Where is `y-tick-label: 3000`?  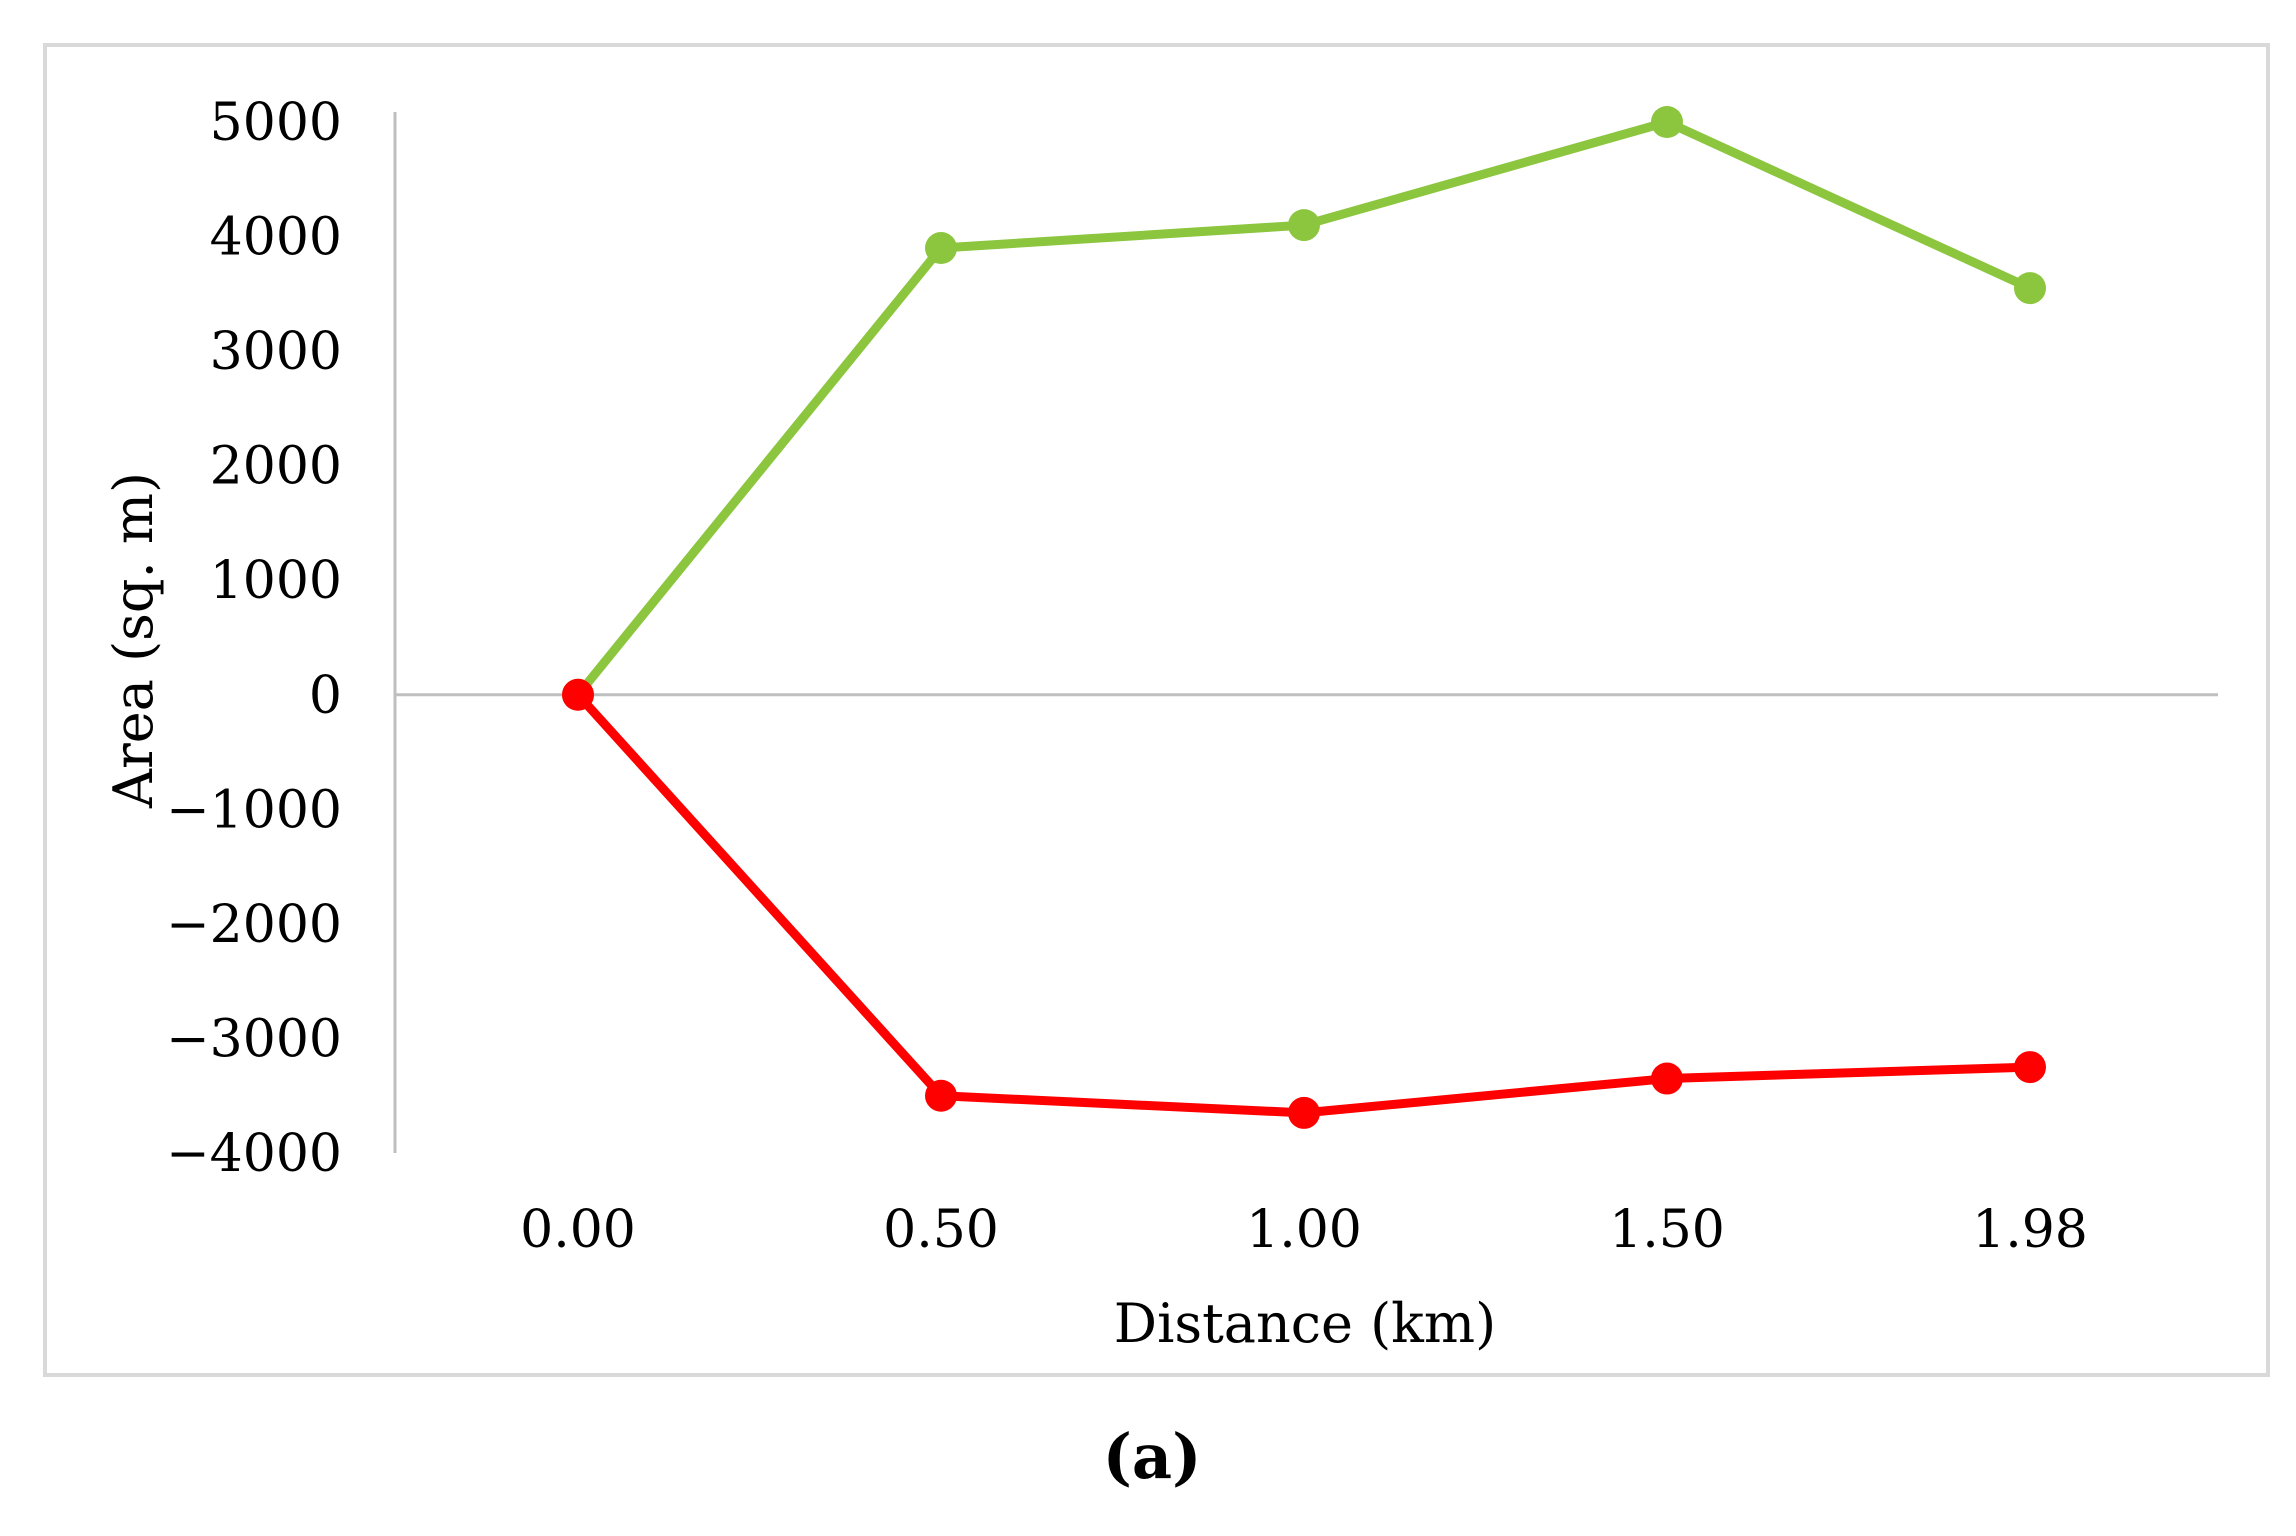 y-tick-label: 3000 is located at coordinates (276, 352).